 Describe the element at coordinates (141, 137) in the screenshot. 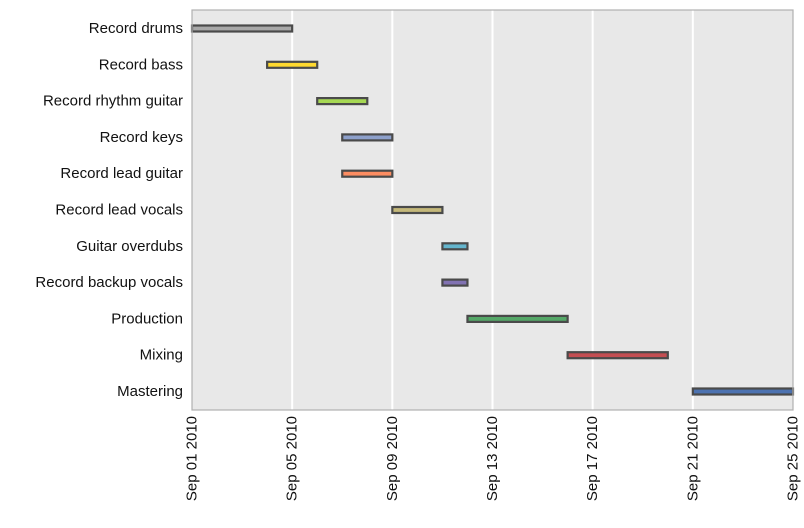

I see `y-tick-label: Record keys` at that location.